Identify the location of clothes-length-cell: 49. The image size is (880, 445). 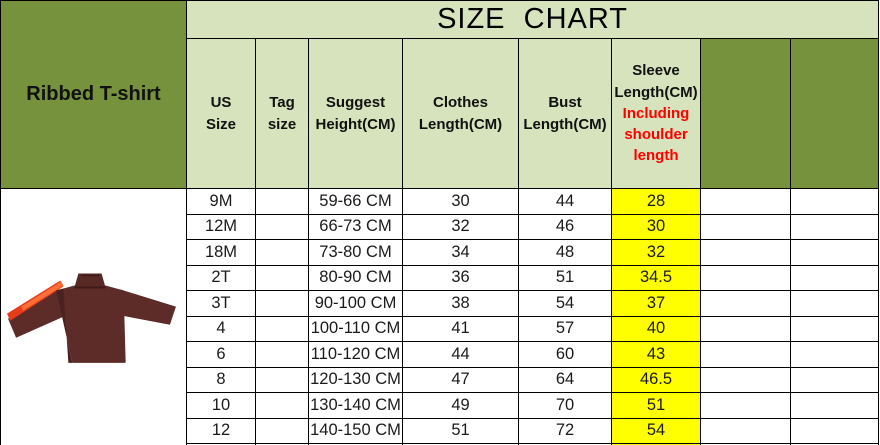
(460, 405).